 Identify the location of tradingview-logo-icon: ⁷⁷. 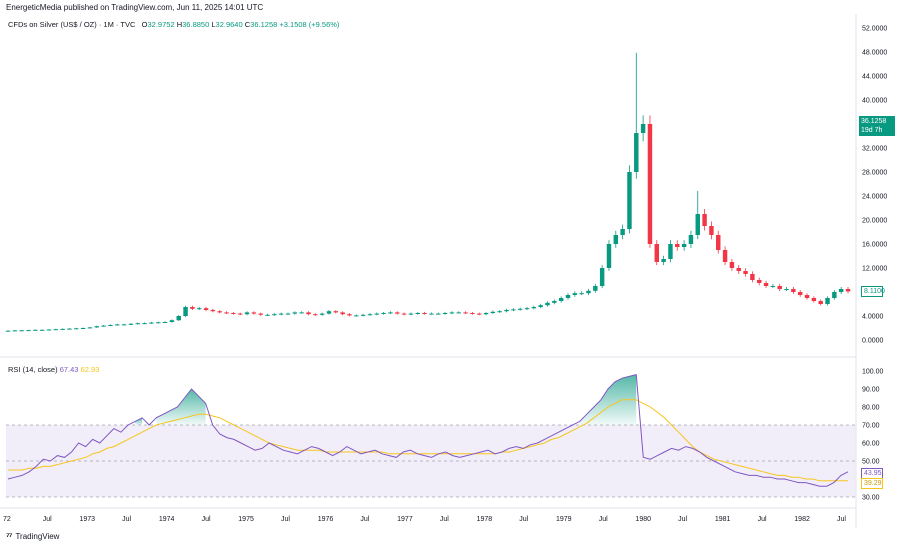
(9, 536).